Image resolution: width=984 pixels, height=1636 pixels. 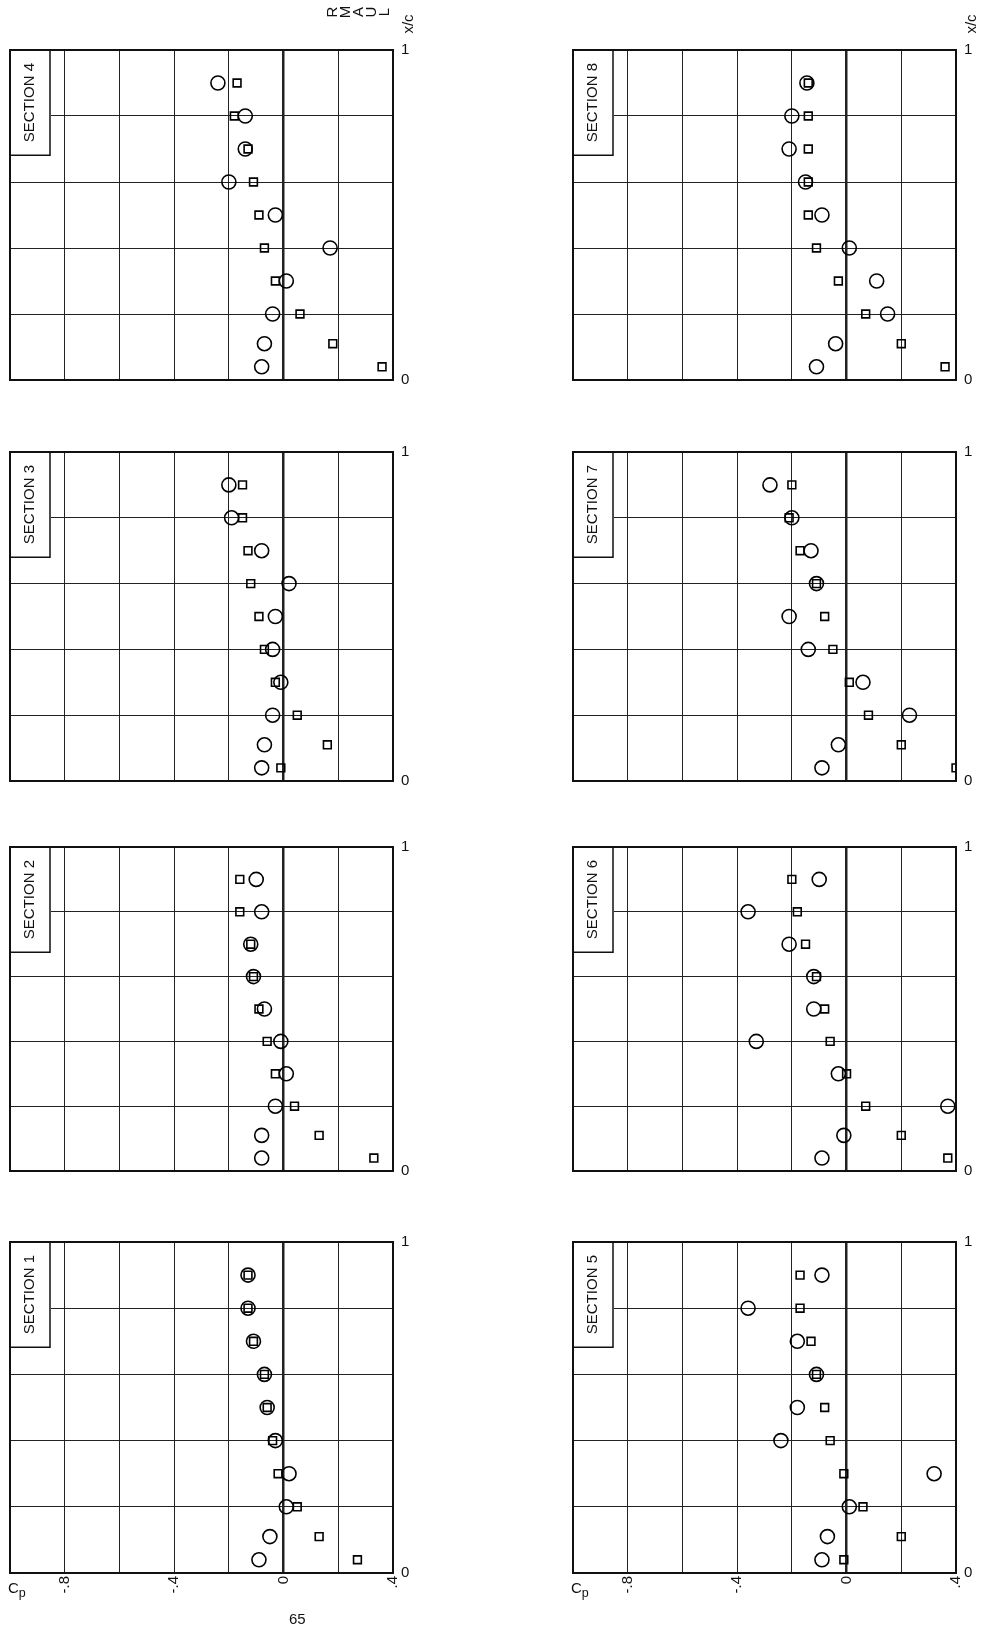 What do you see at coordinates (282, 1580) in the screenshot?
I see `x-tick-label: 0` at bounding box center [282, 1580].